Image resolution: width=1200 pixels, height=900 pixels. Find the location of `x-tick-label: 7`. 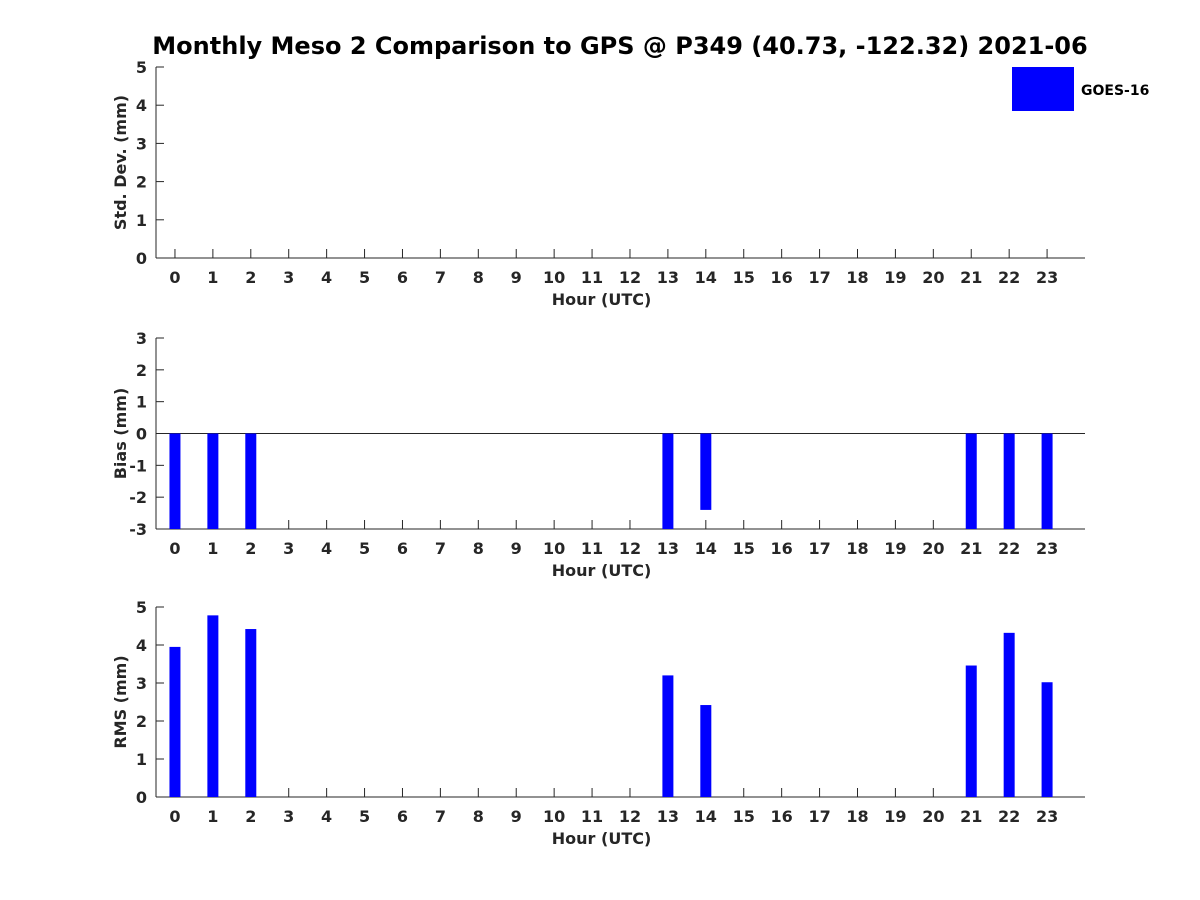

x-tick-label: 7 is located at coordinates (440, 816).